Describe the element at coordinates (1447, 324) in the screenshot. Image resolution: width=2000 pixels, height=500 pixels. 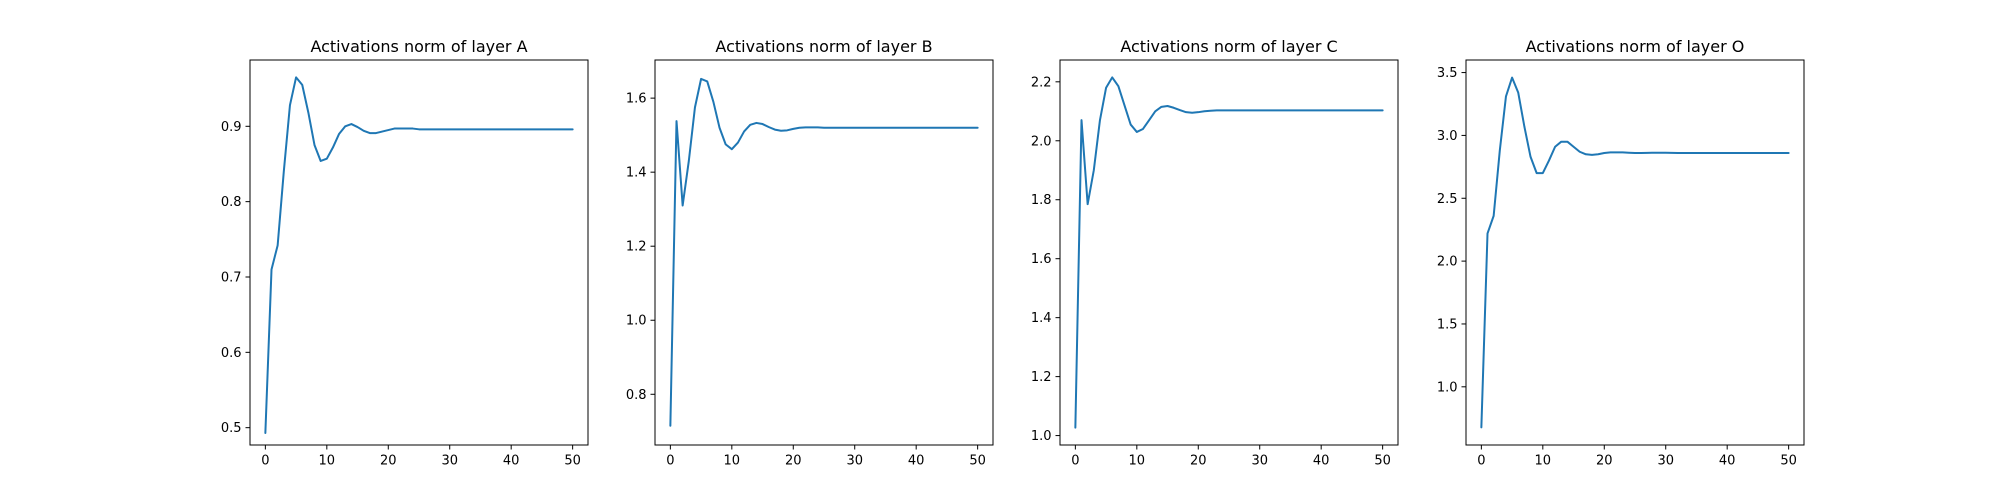
I see `y-tick-label: 1.5` at that location.